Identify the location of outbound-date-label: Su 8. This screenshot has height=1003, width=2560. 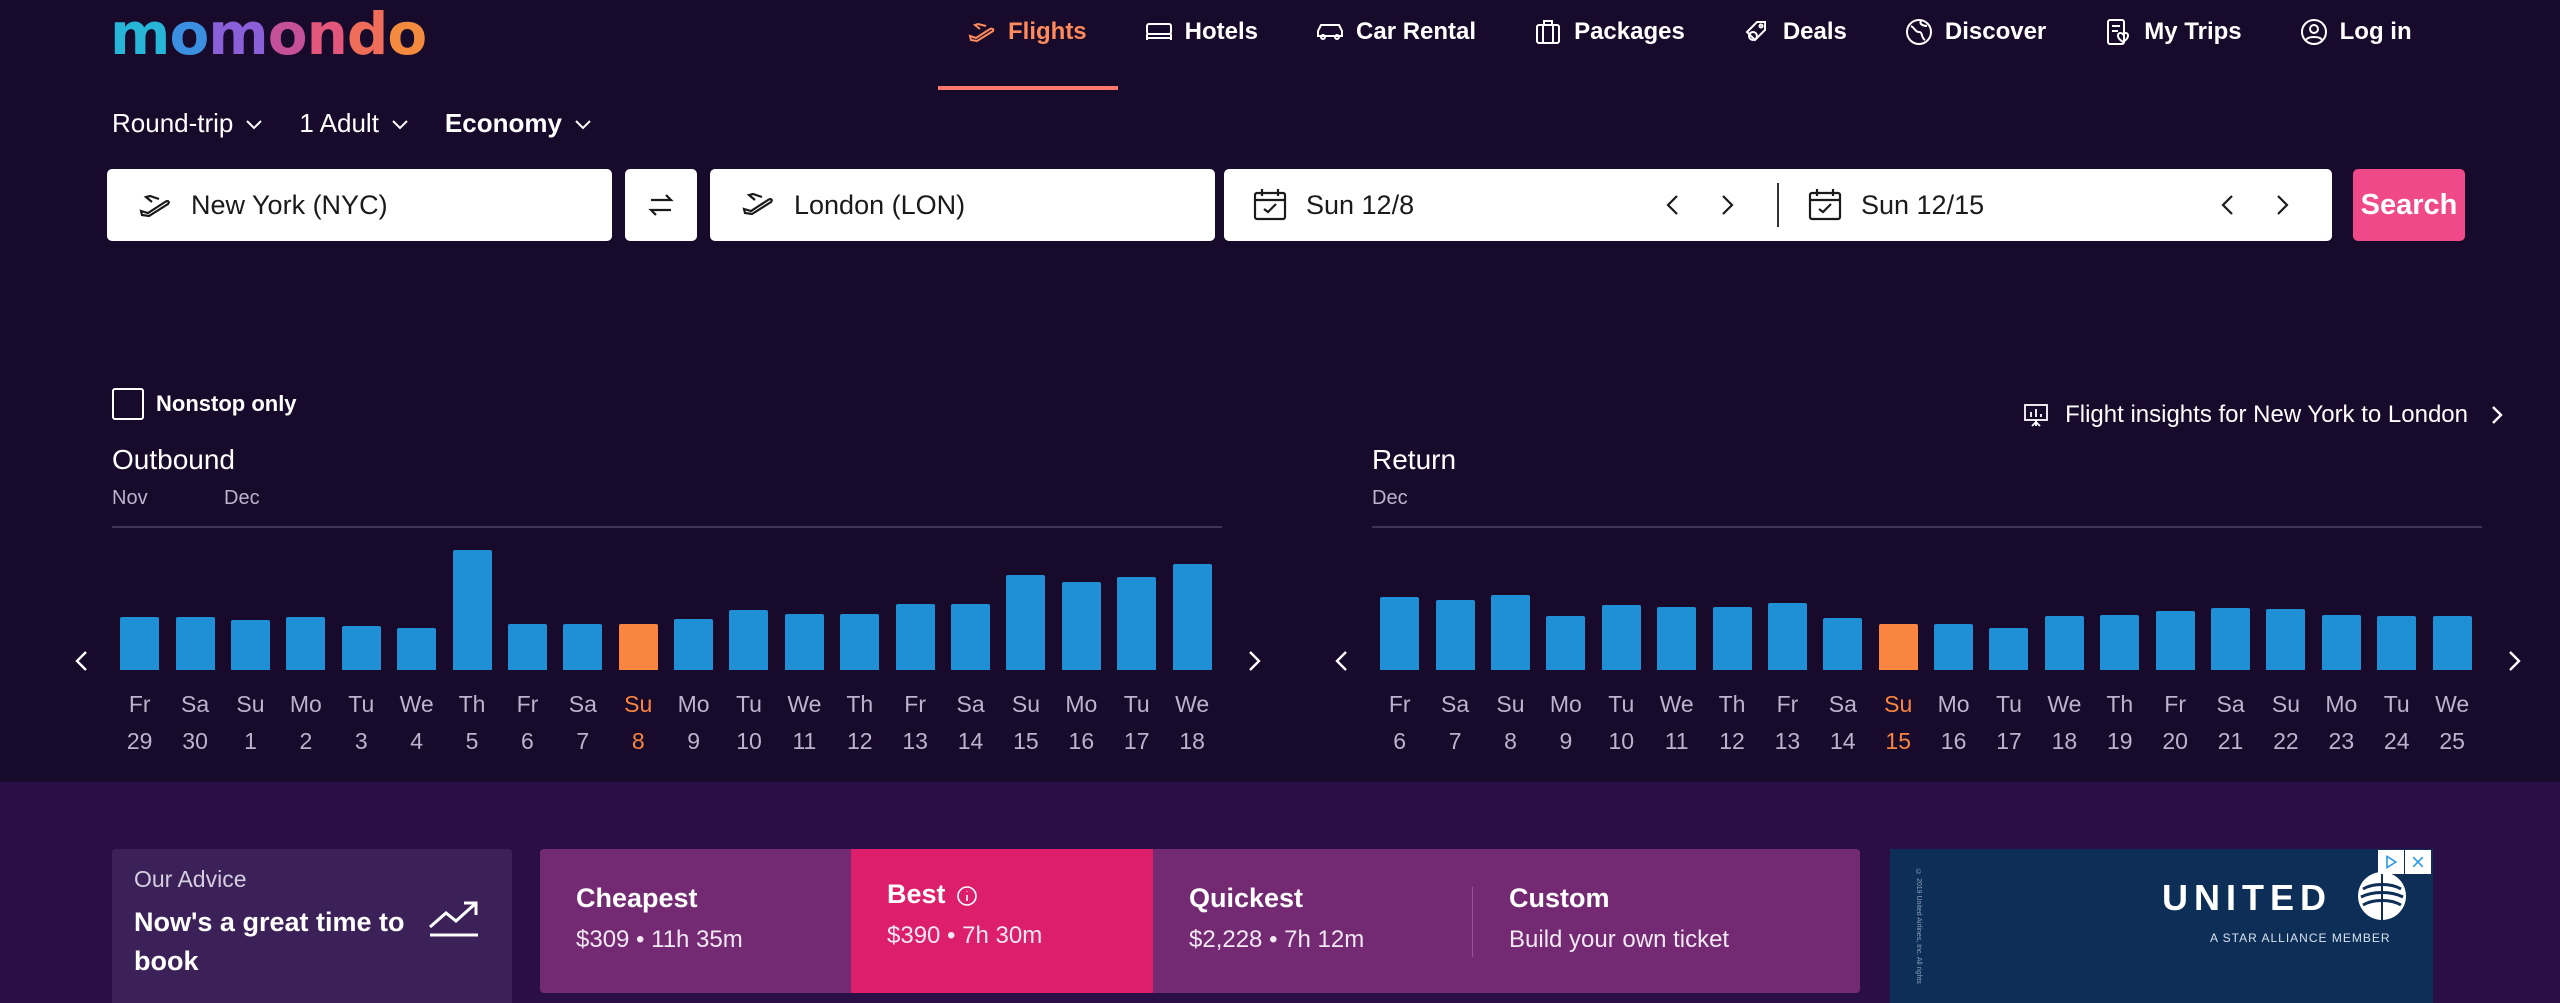
(638, 723).